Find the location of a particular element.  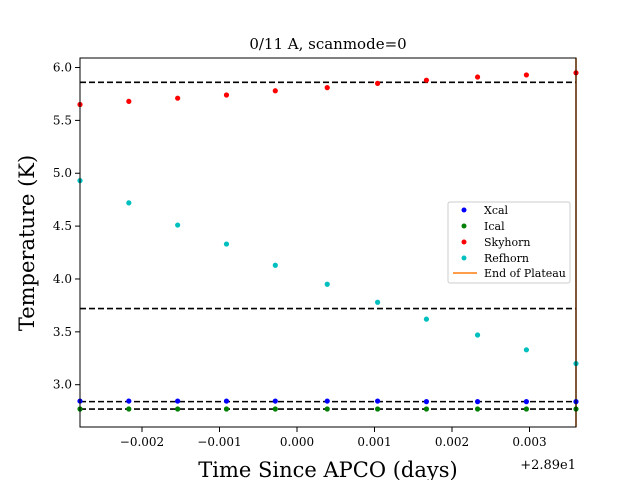

y-tick-label-4: 5.0 is located at coordinates (62, 173).